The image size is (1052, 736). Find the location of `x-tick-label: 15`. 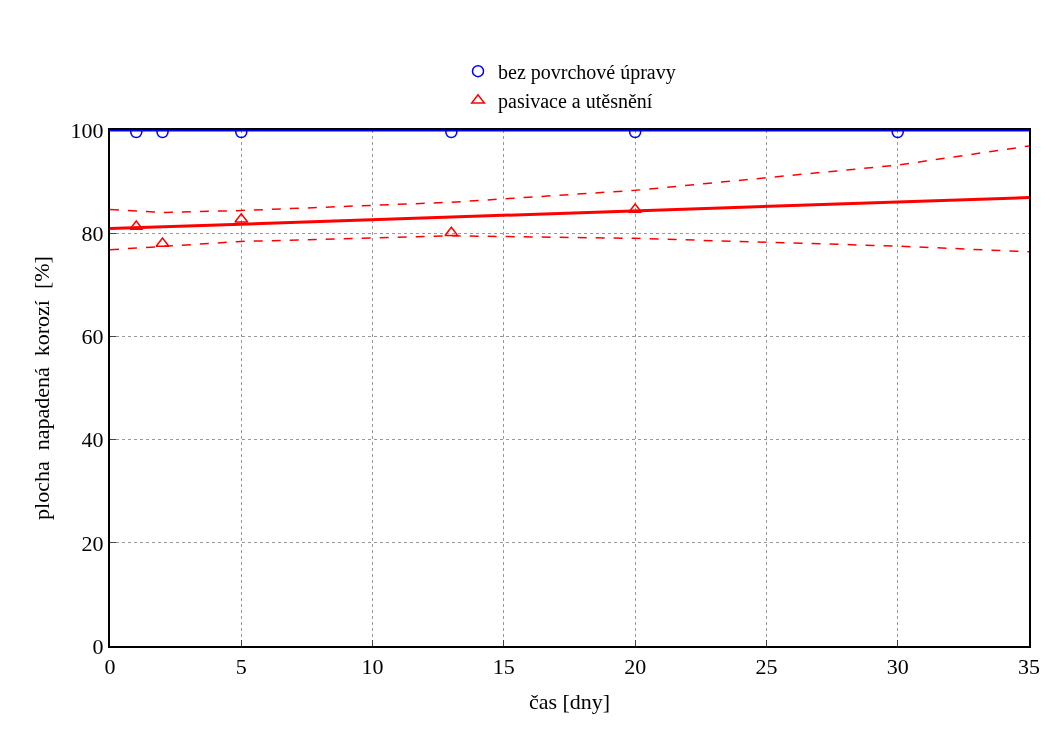

x-tick-label: 15 is located at coordinates (503, 667).